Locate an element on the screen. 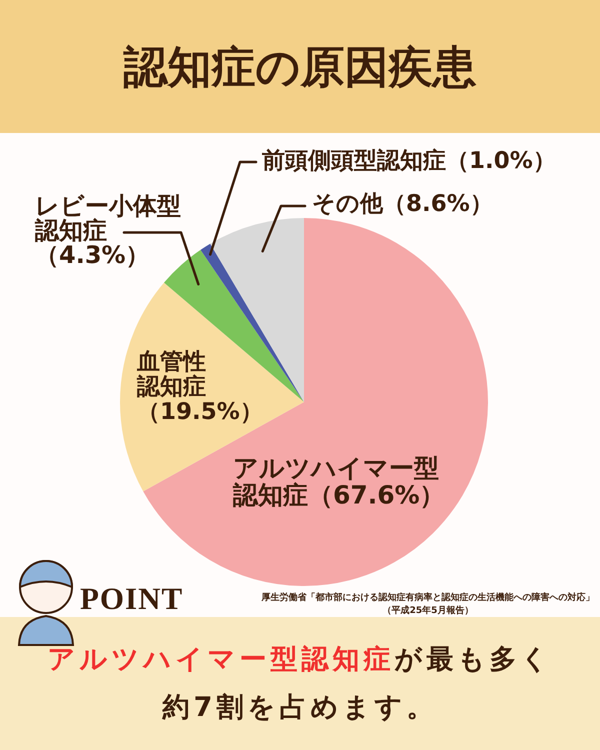 The height and width of the screenshot is (750, 600). slice-label: 血管性認知症 is located at coordinates (171, 374).